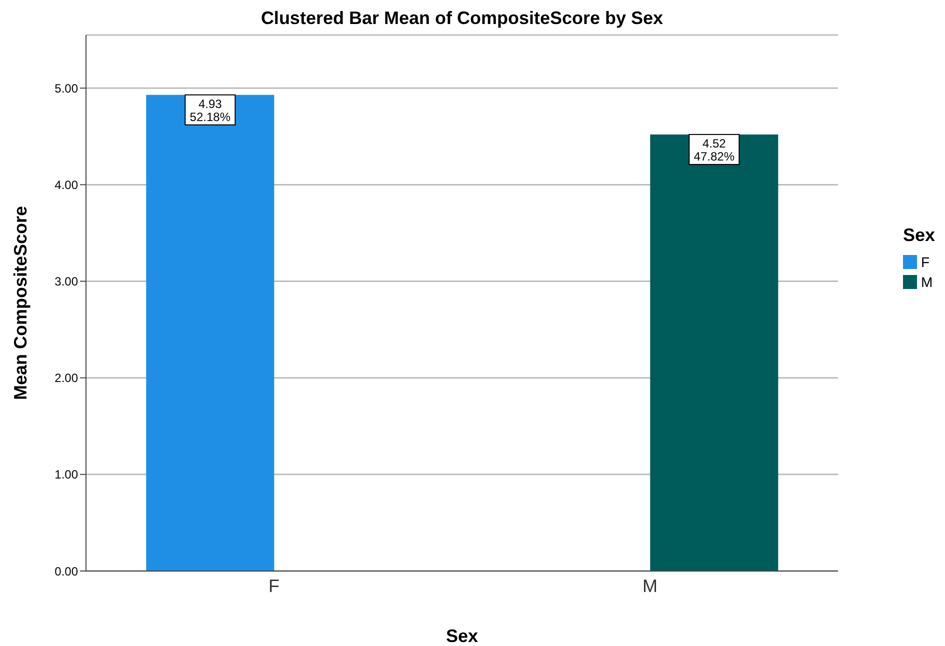  Describe the element at coordinates (66, 475) in the screenshot. I see `y-tick-label: 1.00` at that location.